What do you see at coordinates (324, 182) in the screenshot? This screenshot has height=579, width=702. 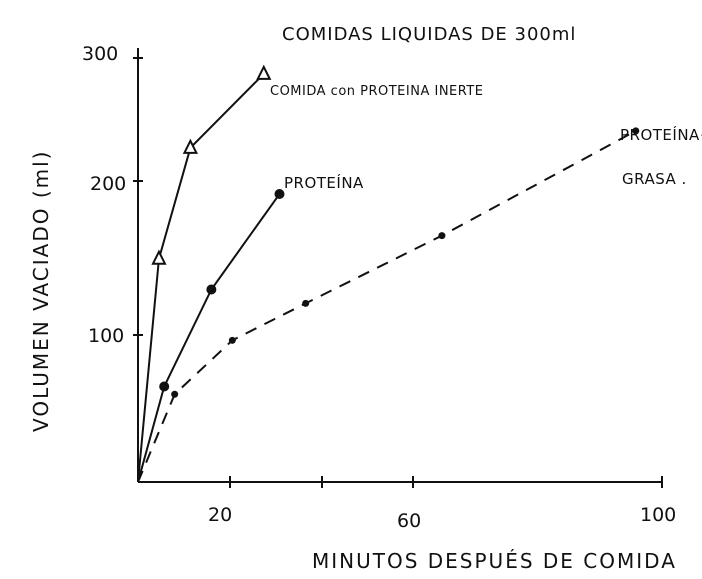 I see `series-label-proteina: PROTEÍNA` at bounding box center [324, 182].